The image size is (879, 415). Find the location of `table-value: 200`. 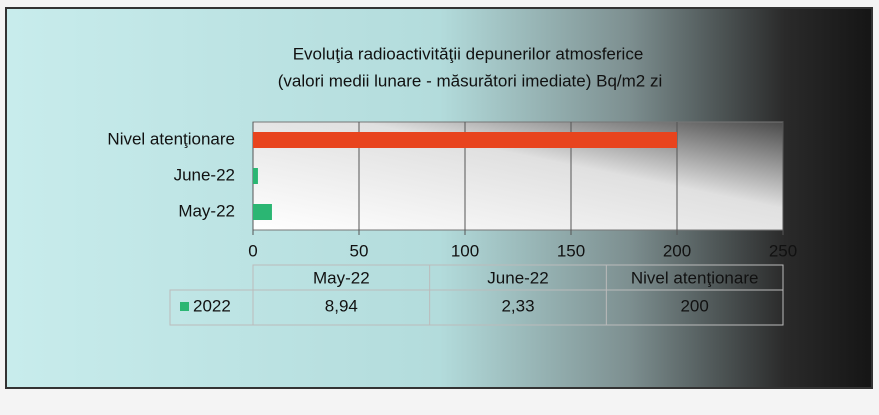

table-value: 200 is located at coordinates (694, 305).